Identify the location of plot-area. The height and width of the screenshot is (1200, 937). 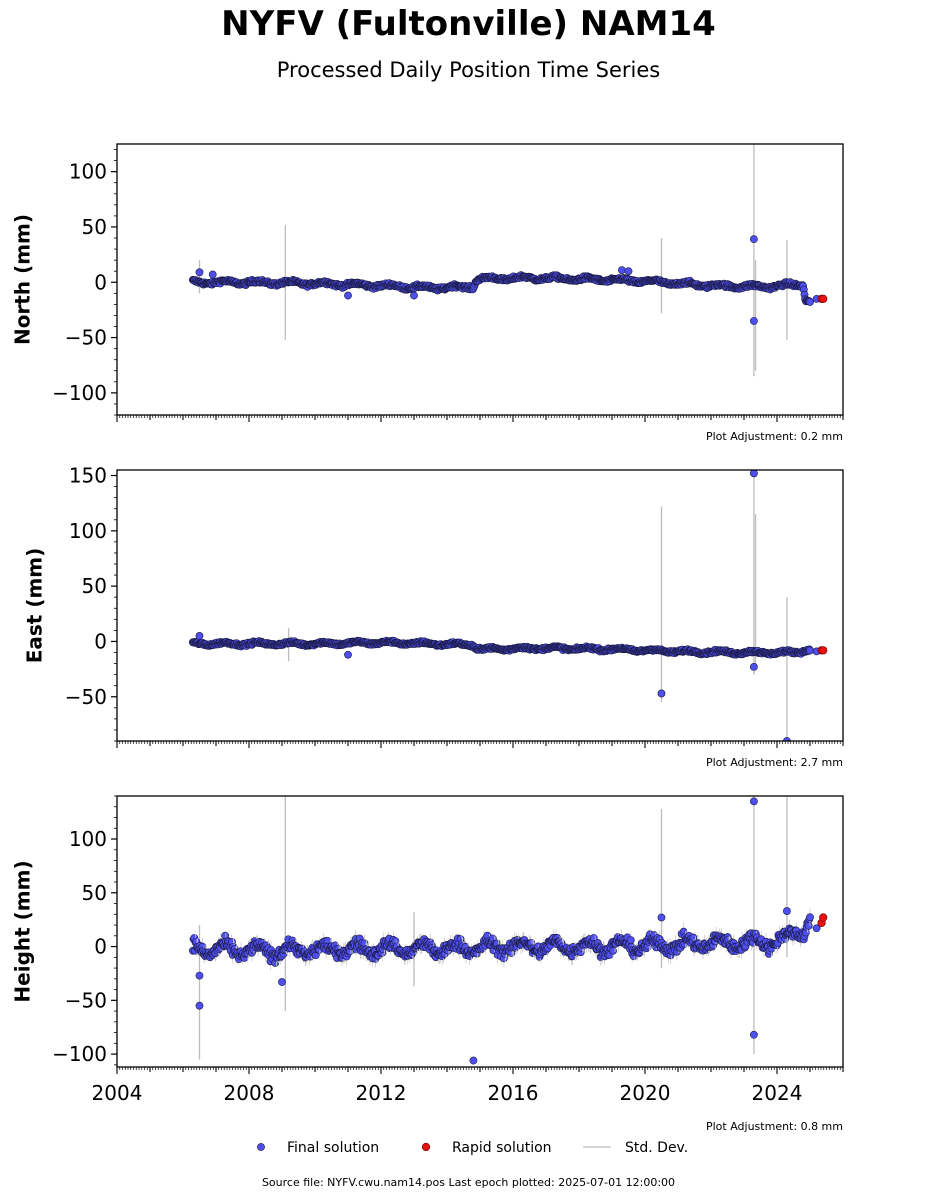
(508, 260).